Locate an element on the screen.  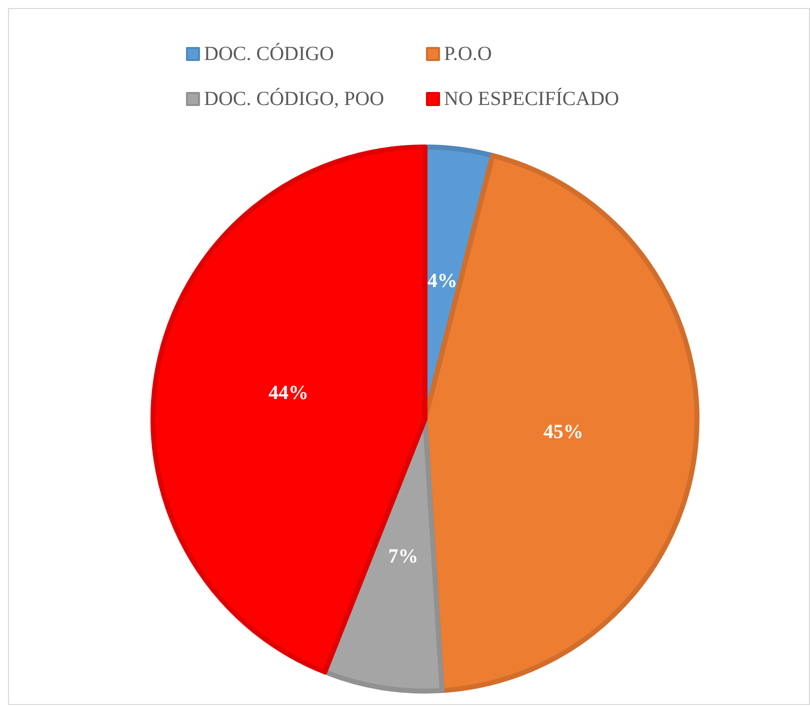
data-label: 7% is located at coordinates (403, 556).